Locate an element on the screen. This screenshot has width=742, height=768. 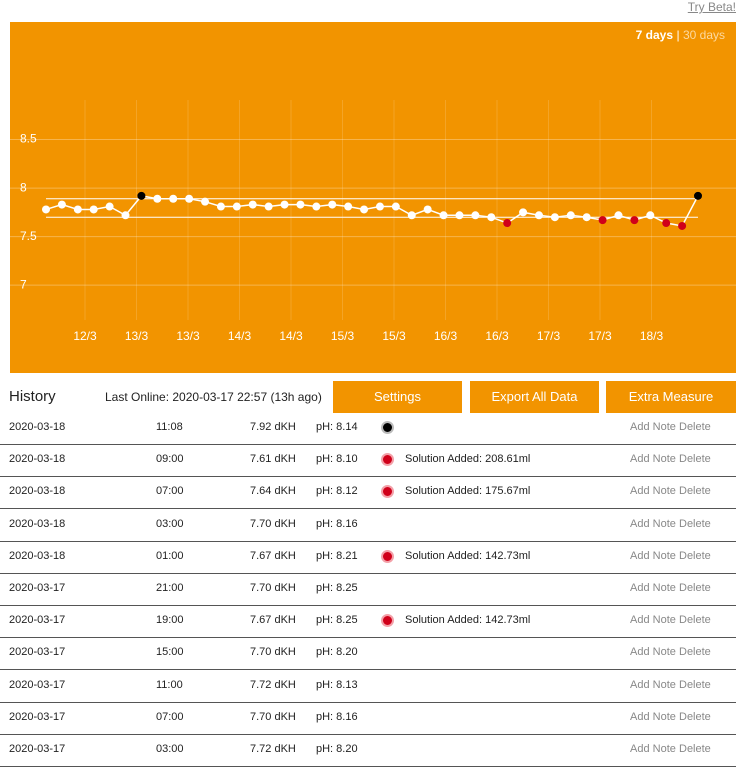
x-tick-label: 13/3 is located at coordinates (137, 336).